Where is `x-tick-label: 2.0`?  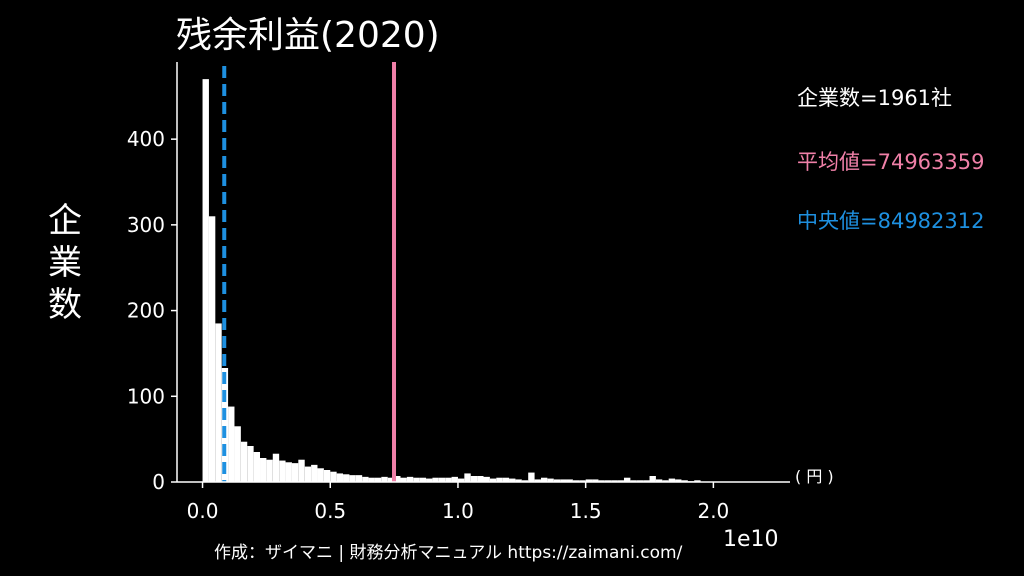
x-tick-label: 2.0 is located at coordinates (713, 511).